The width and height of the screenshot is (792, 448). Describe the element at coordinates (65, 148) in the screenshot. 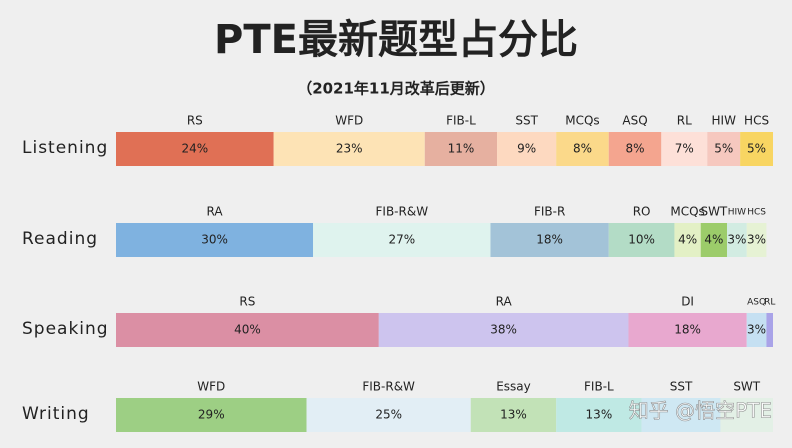

I see `row-name: Listening` at that location.